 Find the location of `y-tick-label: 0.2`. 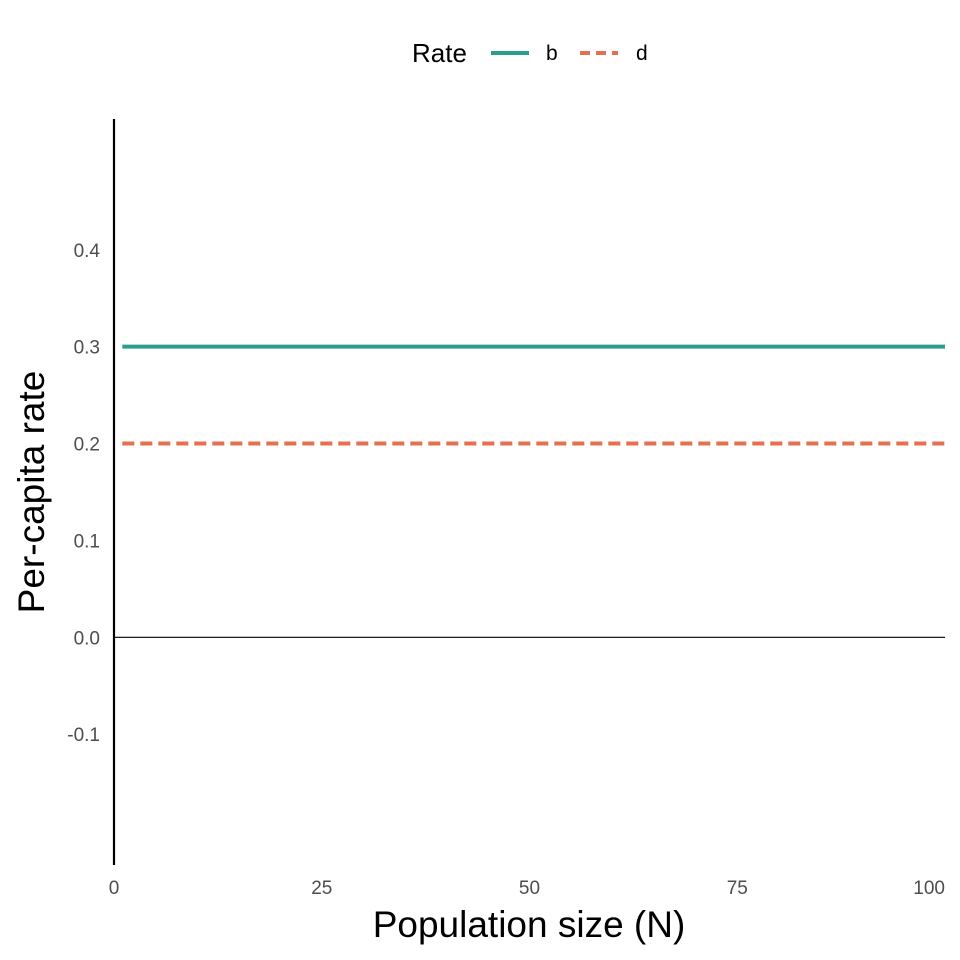

y-tick-label: 0.2 is located at coordinates (87, 445).